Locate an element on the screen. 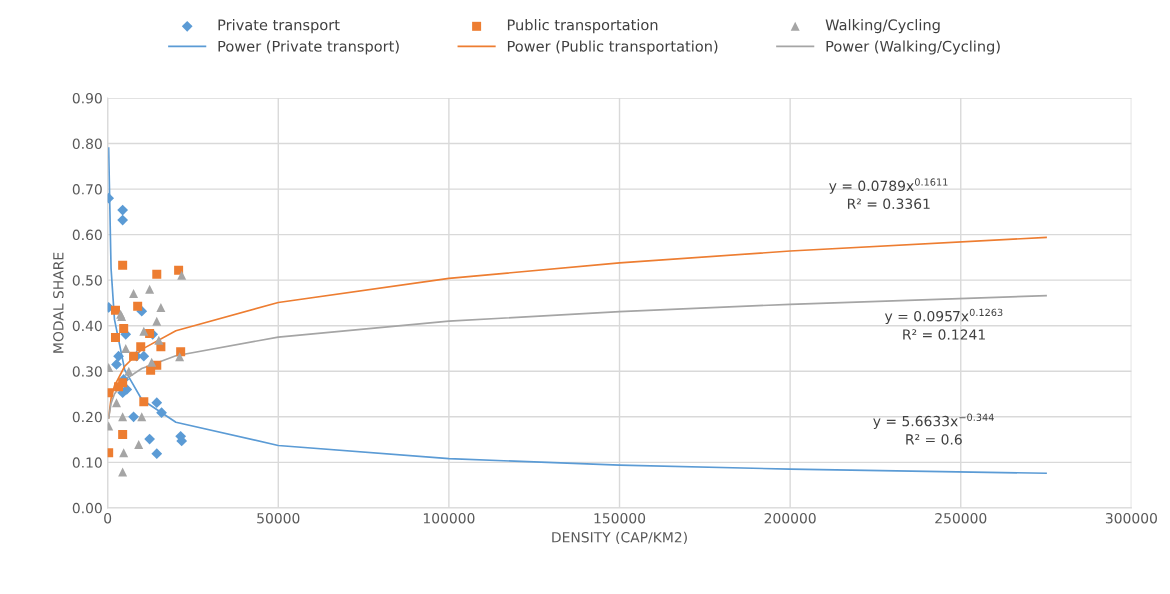  x-tick-label: 200000 is located at coordinates (790, 518).